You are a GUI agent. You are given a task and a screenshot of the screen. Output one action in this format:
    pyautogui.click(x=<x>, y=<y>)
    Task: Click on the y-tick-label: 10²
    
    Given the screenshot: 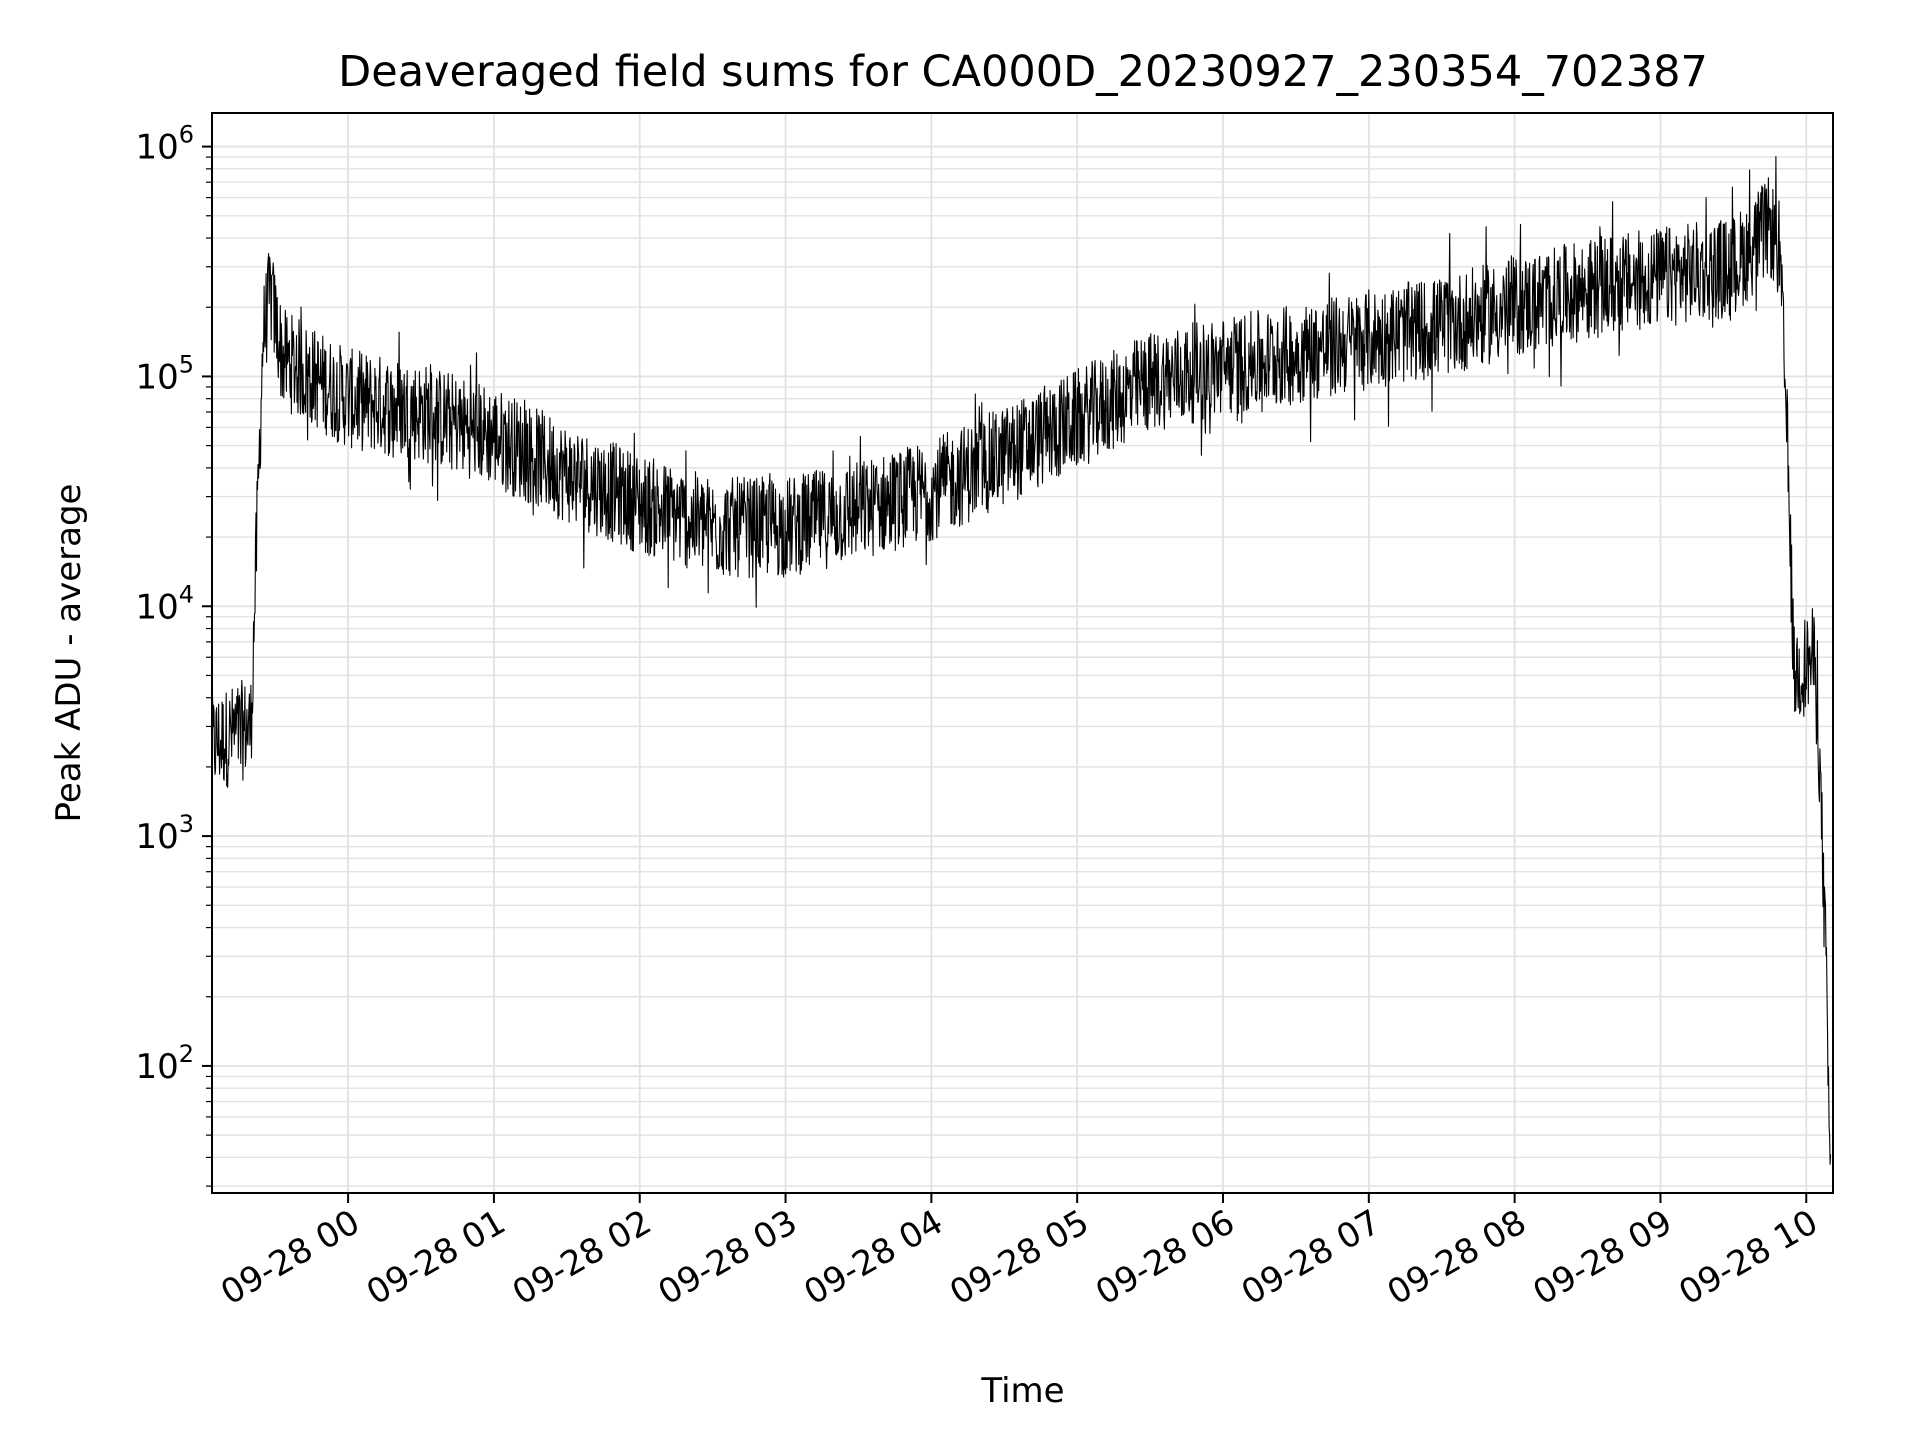 What is the action you would take?
    pyautogui.click(x=164, y=1063)
    